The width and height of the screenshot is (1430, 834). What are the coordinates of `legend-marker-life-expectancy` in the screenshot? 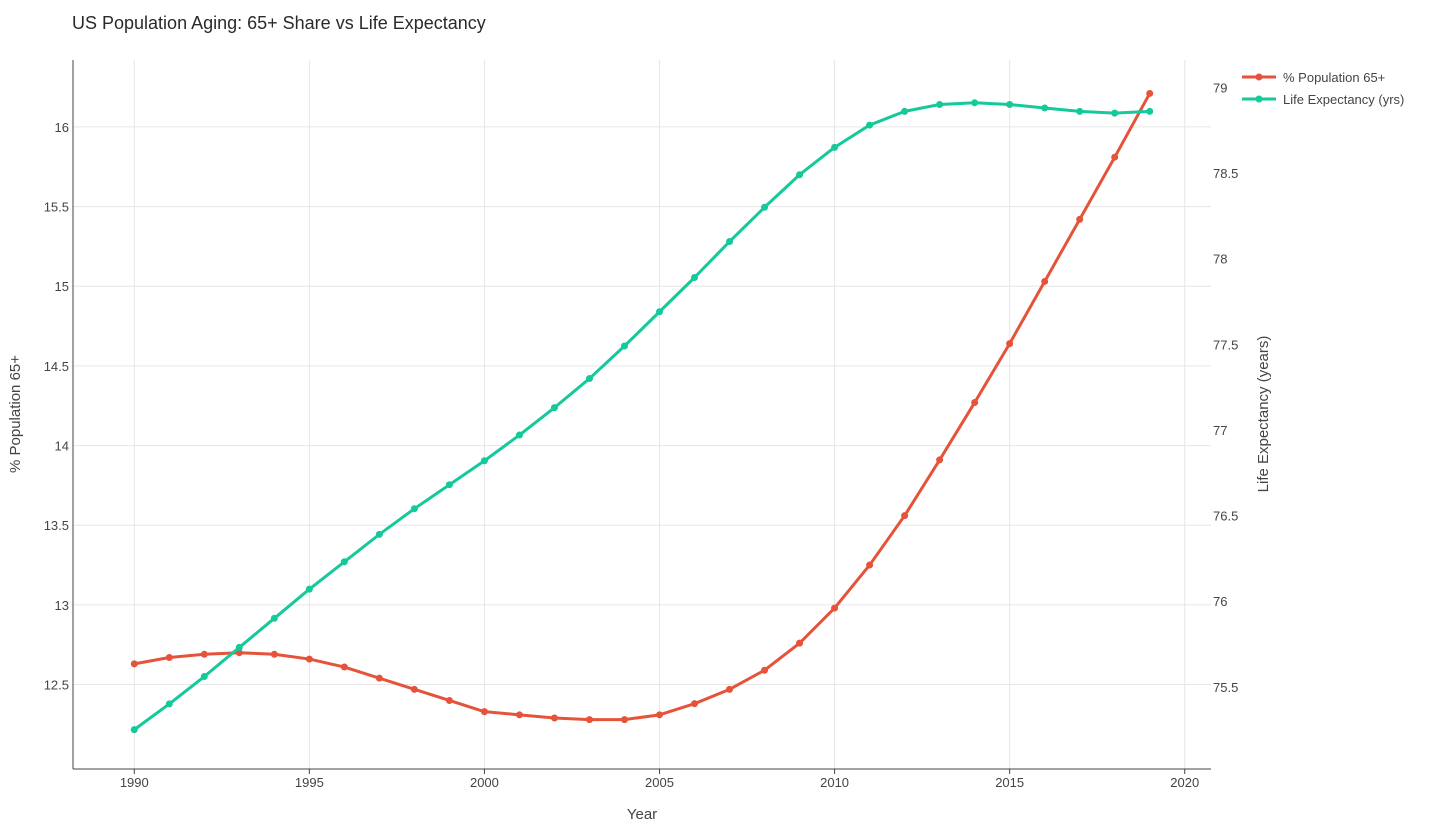 It's located at (1259, 99).